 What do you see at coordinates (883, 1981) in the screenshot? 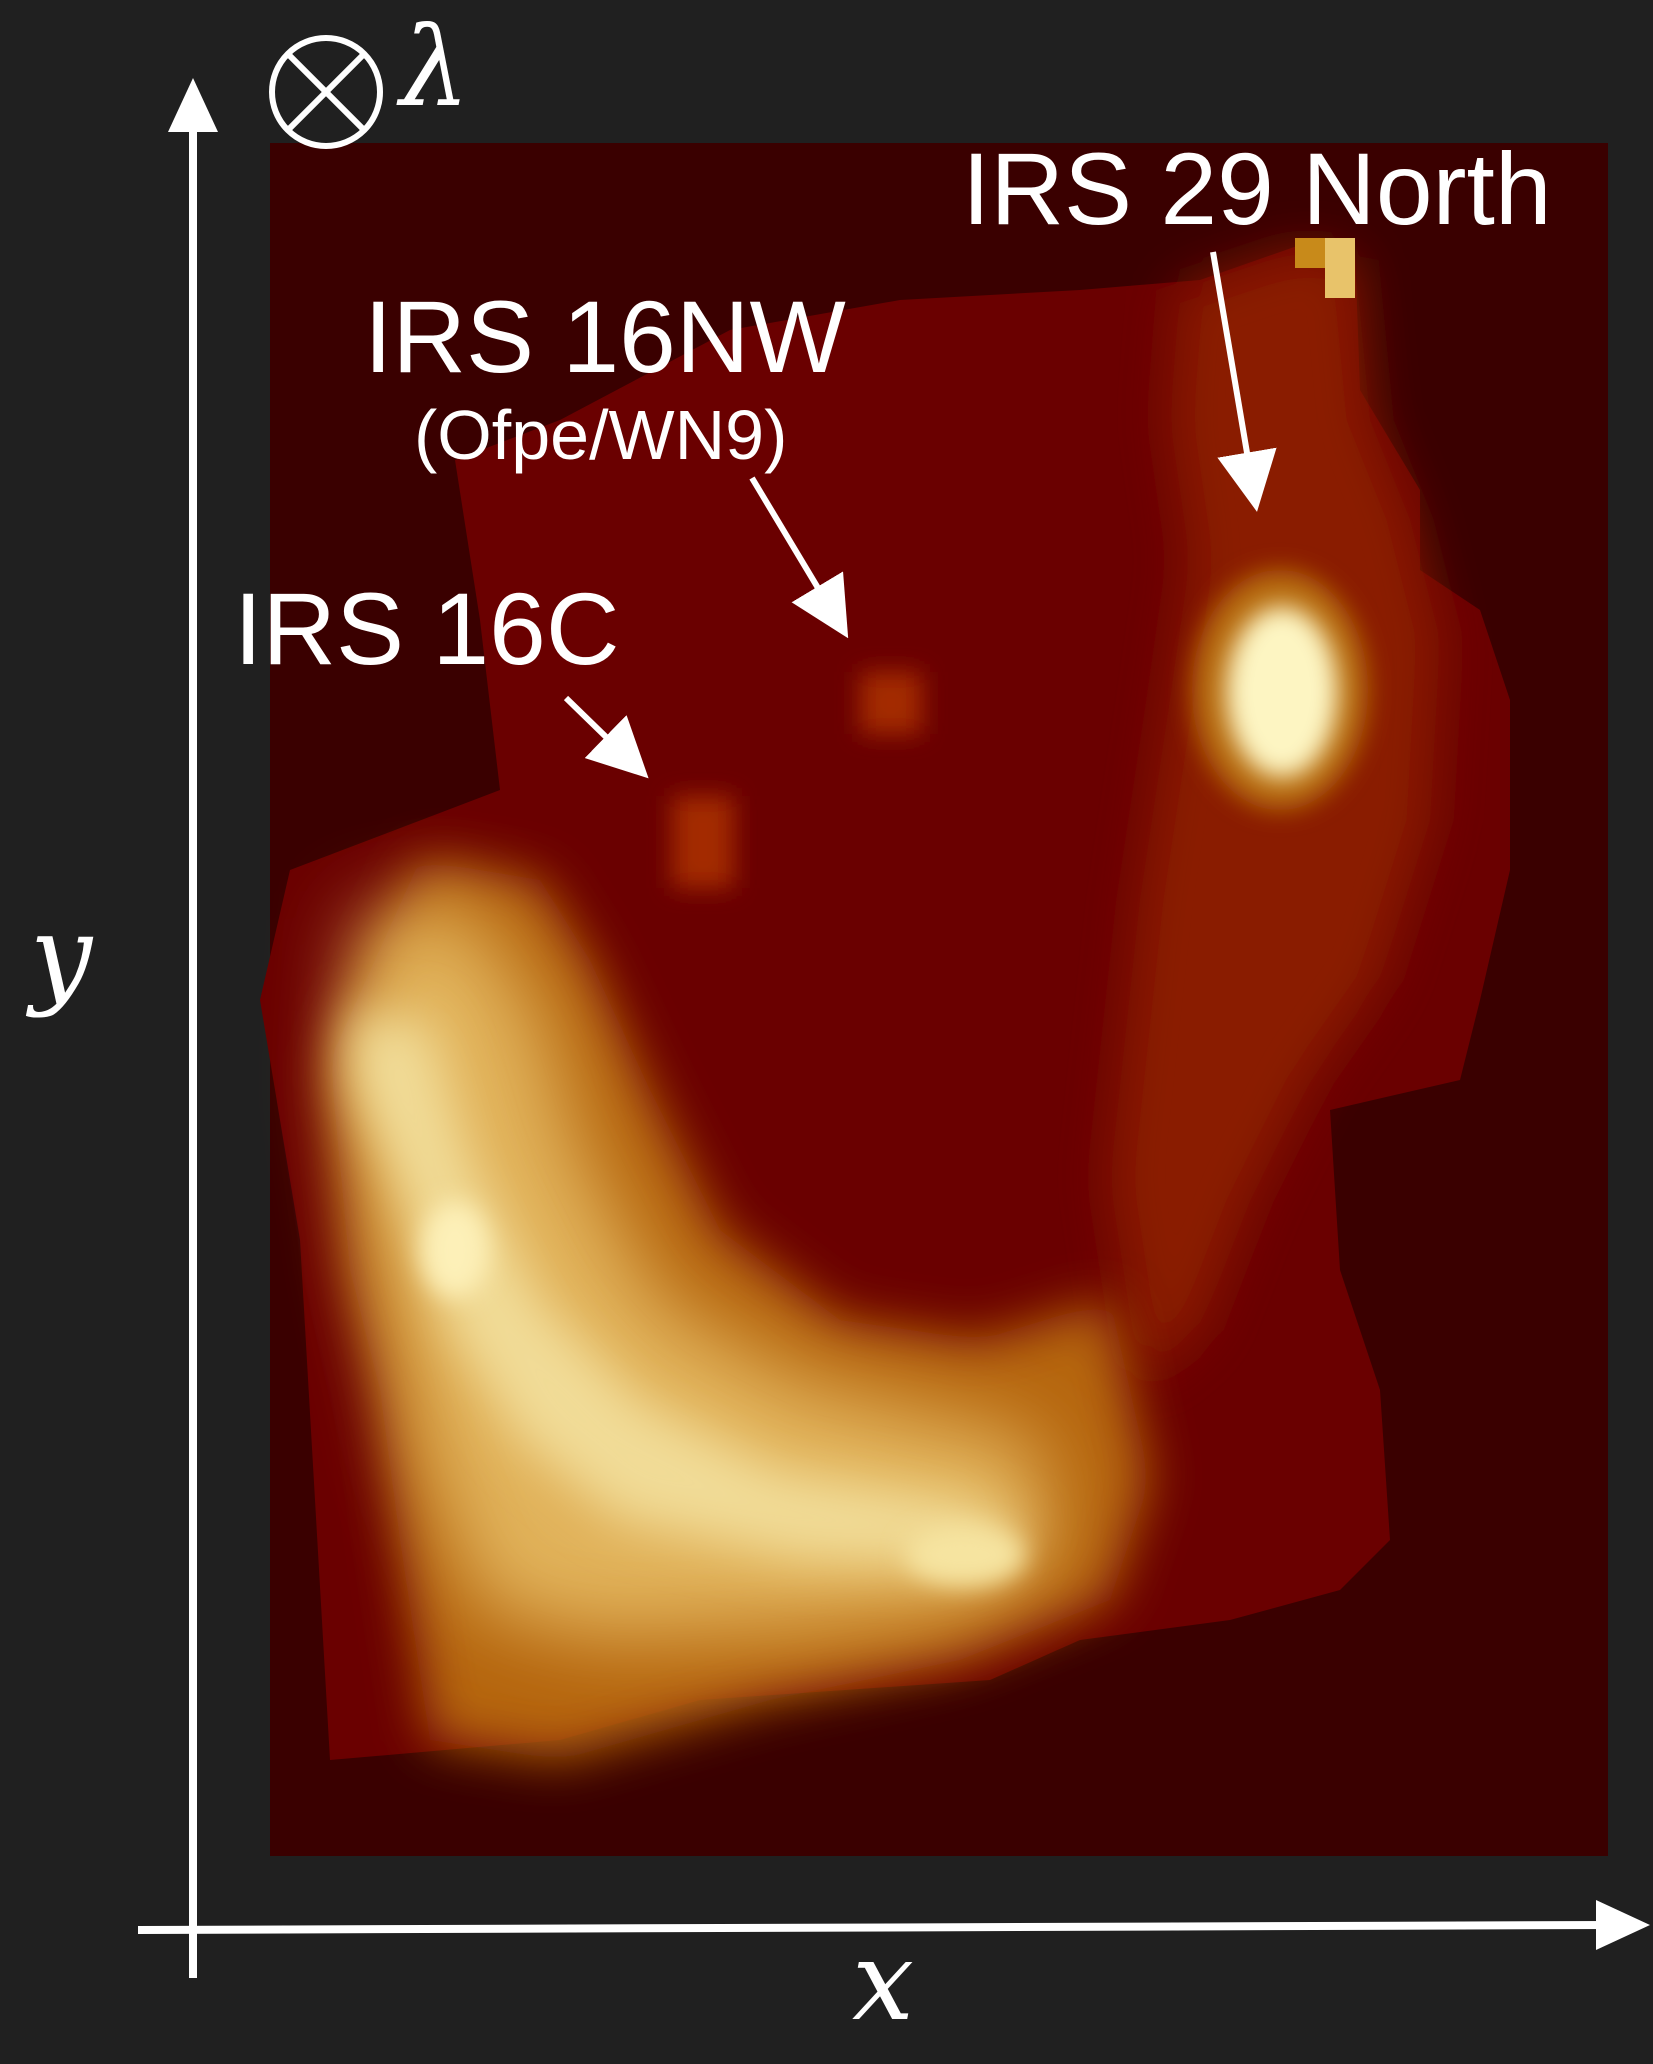
I see `x-axis-label: x` at bounding box center [883, 1981].